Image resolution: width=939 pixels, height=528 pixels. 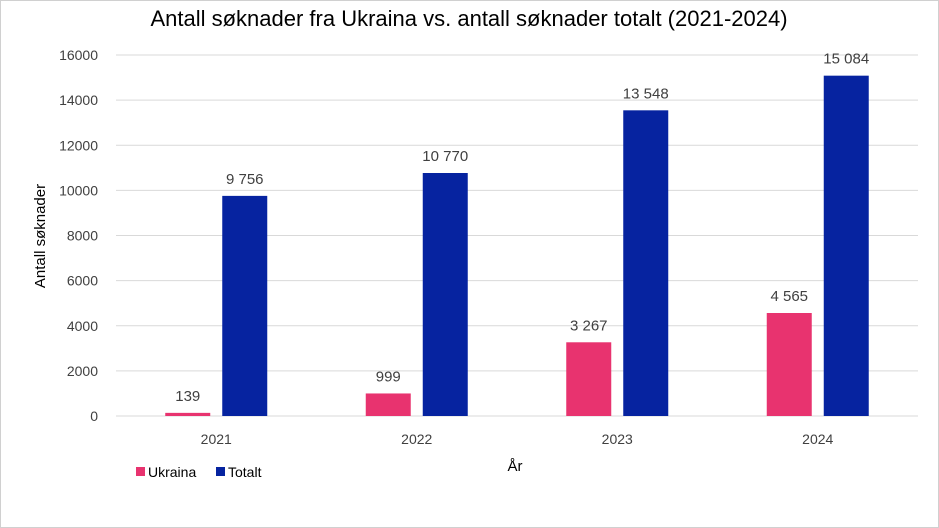 I want to click on data-label-ukraina-2024: 4 565, so click(x=789, y=296).